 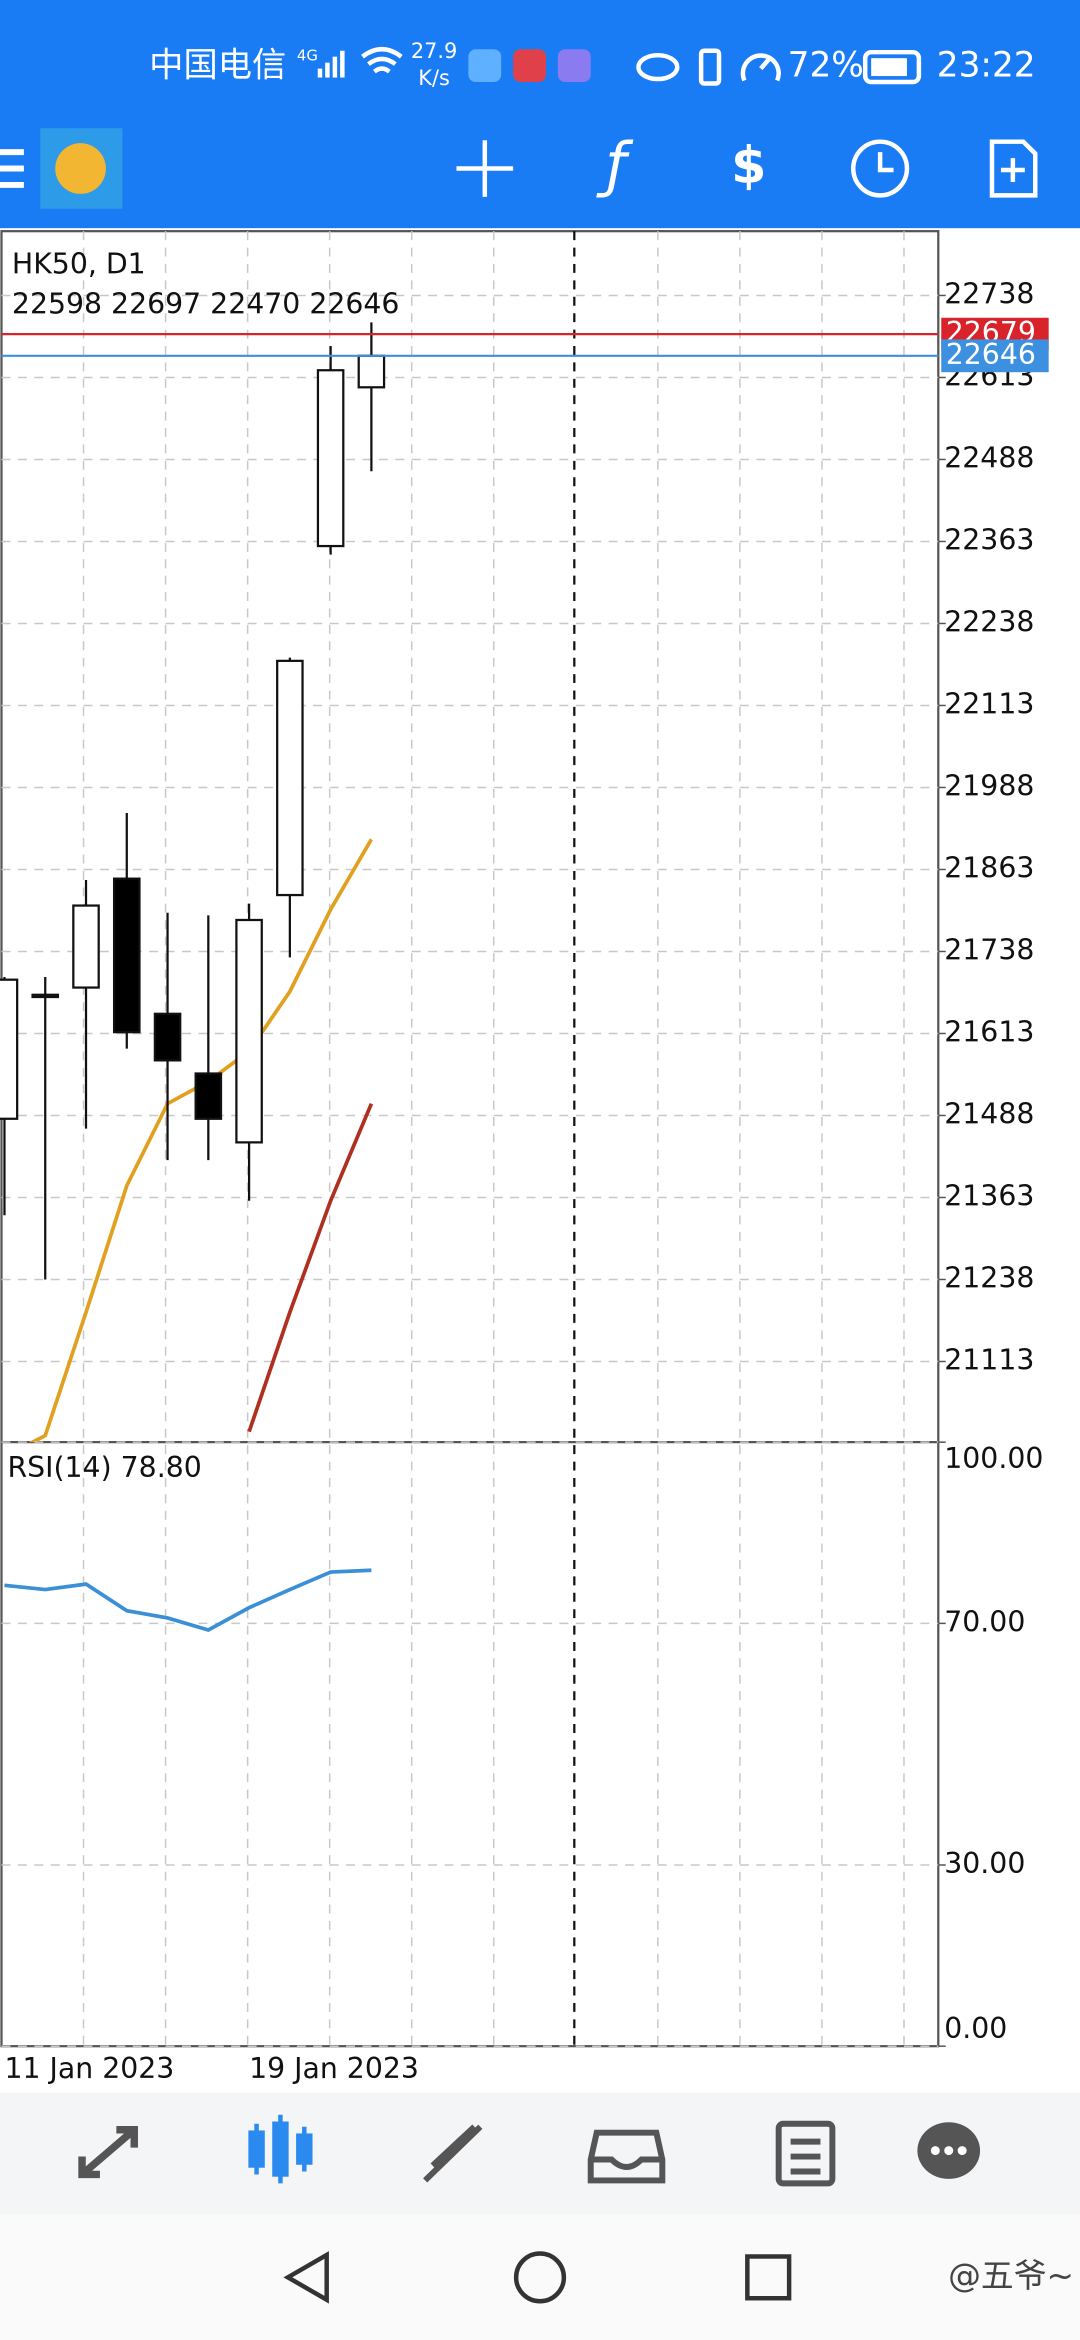 What do you see at coordinates (710, 67) in the screenshot?
I see `vibrate-icon` at bounding box center [710, 67].